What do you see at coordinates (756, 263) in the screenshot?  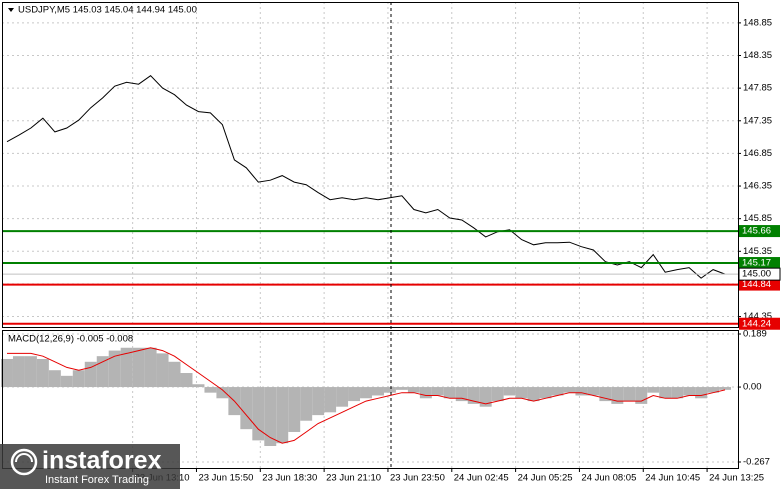 I see `level-label: 145.17` at bounding box center [756, 263].